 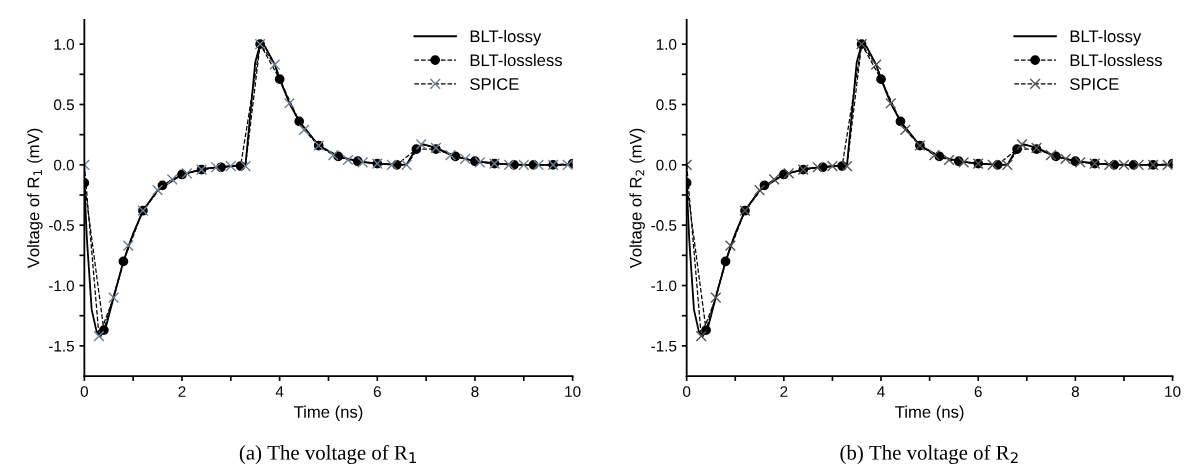 I want to click on text: (b) The voltage of R$_{2}$, so click(x=929, y=454).